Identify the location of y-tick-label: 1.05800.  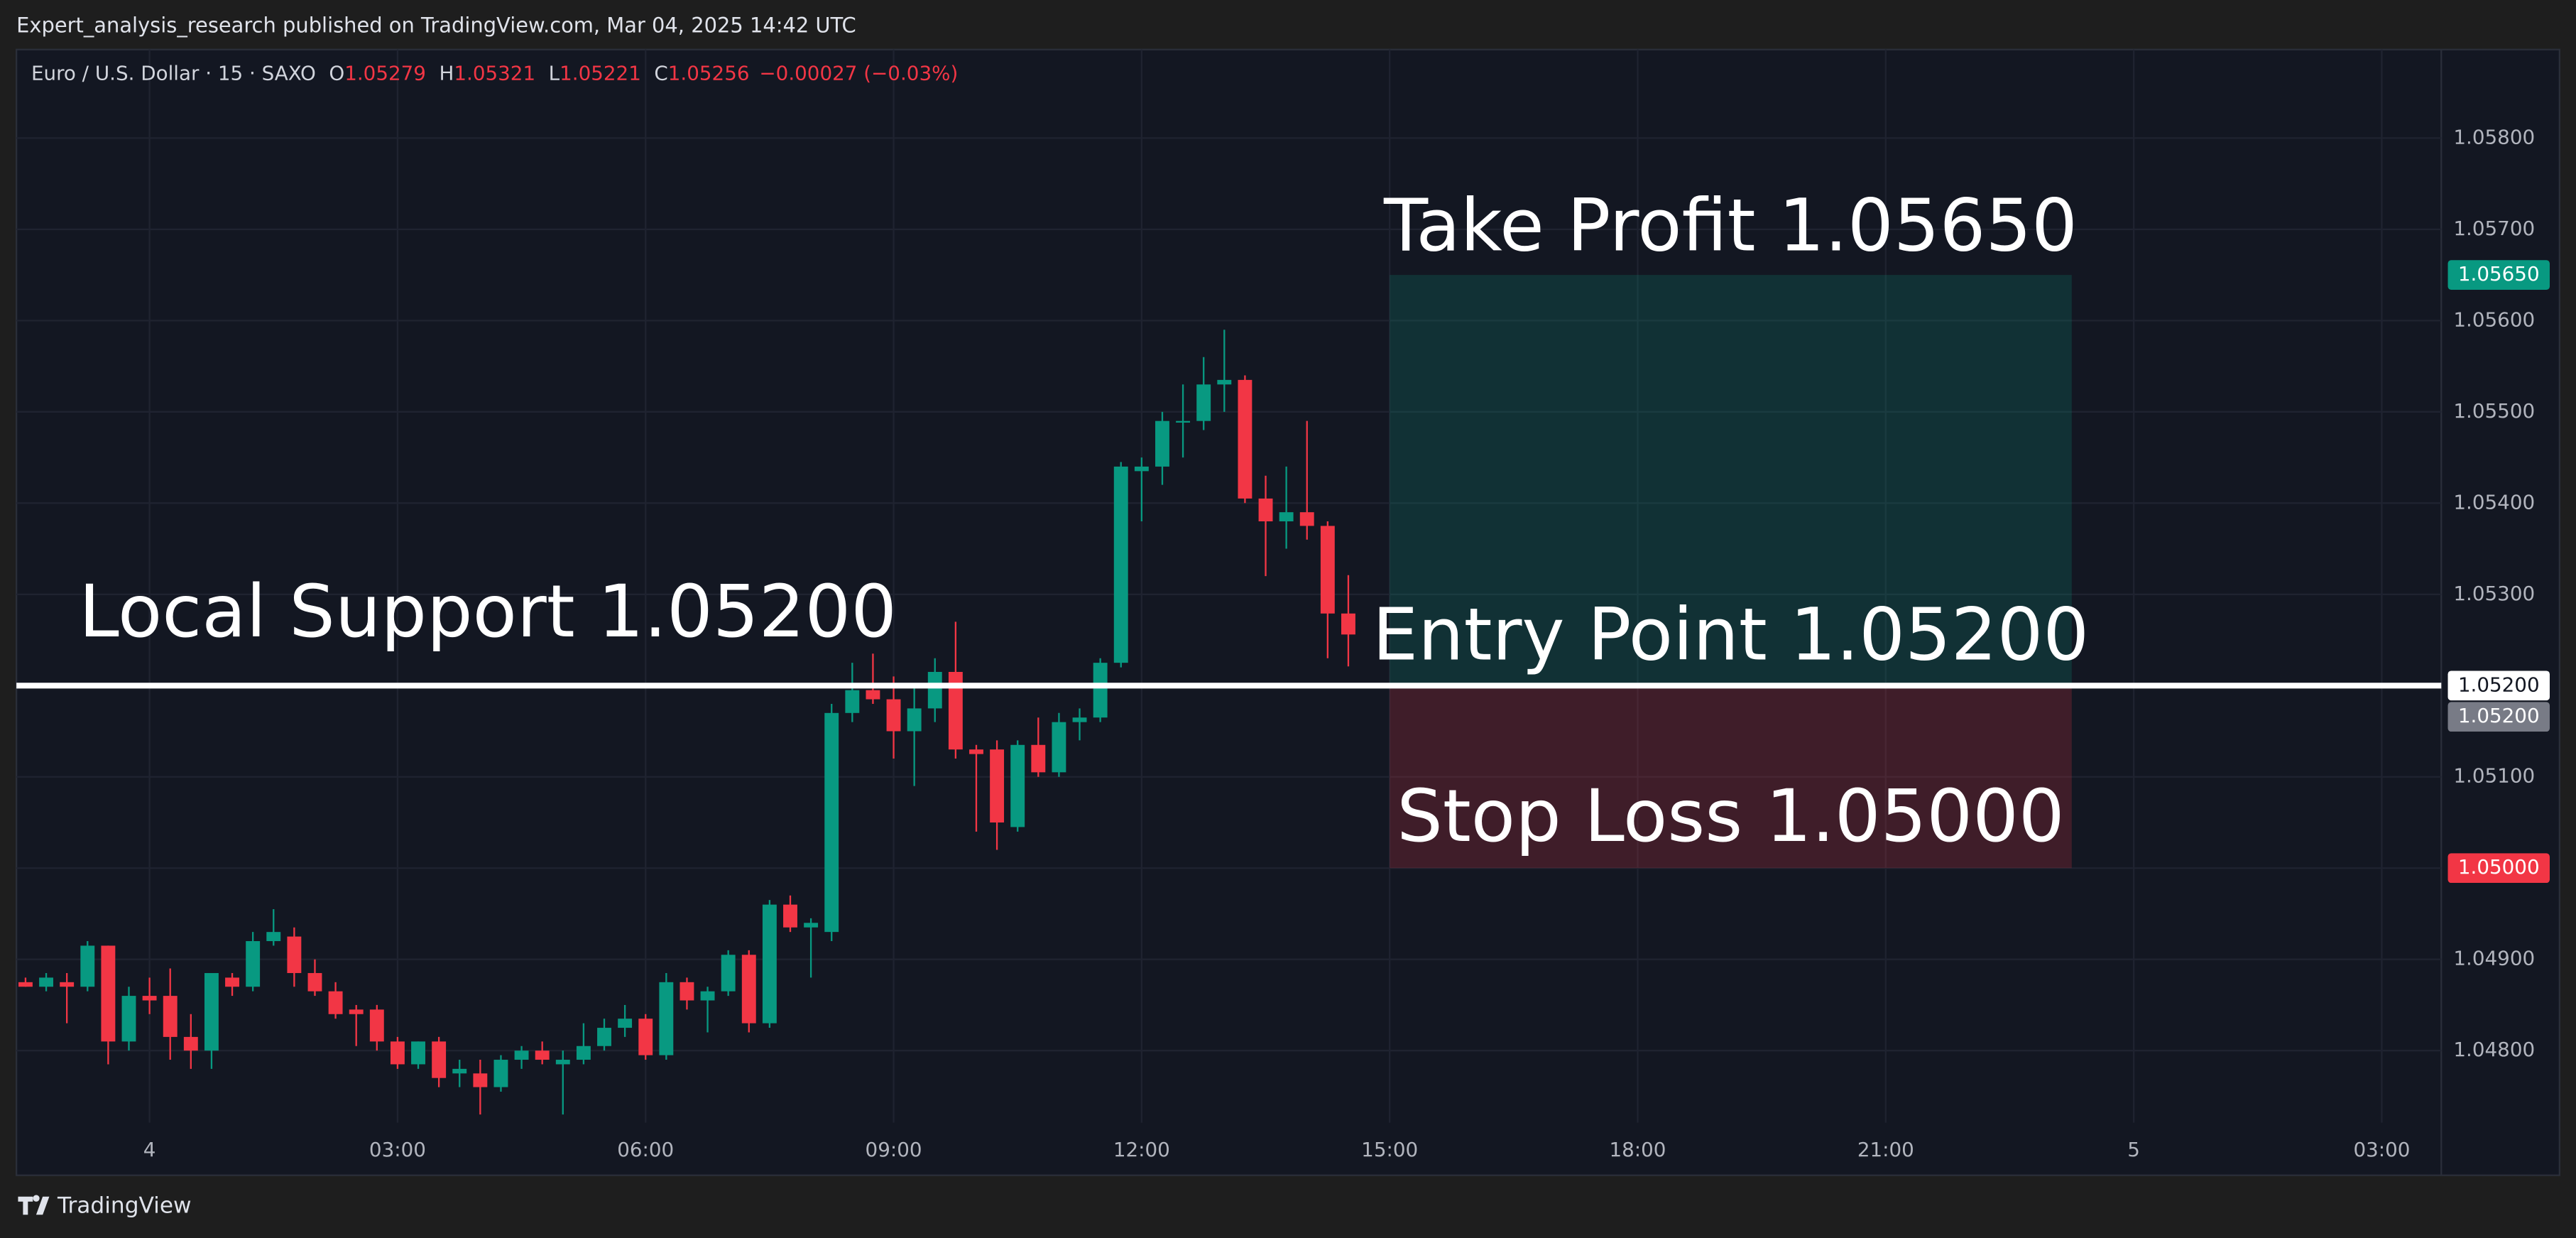
(2494, 136).